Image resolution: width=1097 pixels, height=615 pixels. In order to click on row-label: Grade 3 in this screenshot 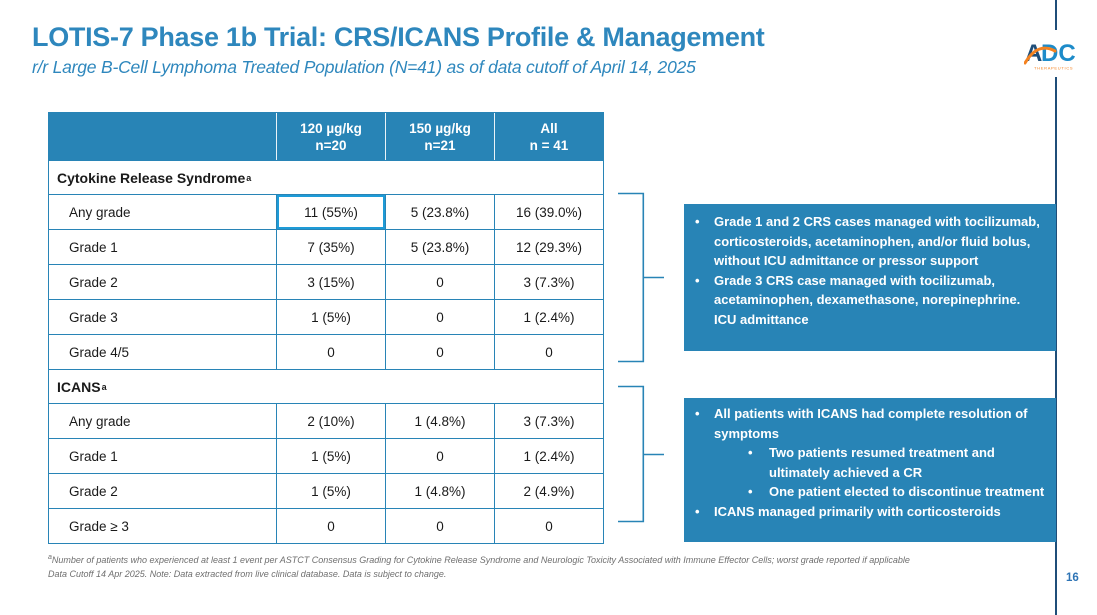, I will do `click(93, 317)`.